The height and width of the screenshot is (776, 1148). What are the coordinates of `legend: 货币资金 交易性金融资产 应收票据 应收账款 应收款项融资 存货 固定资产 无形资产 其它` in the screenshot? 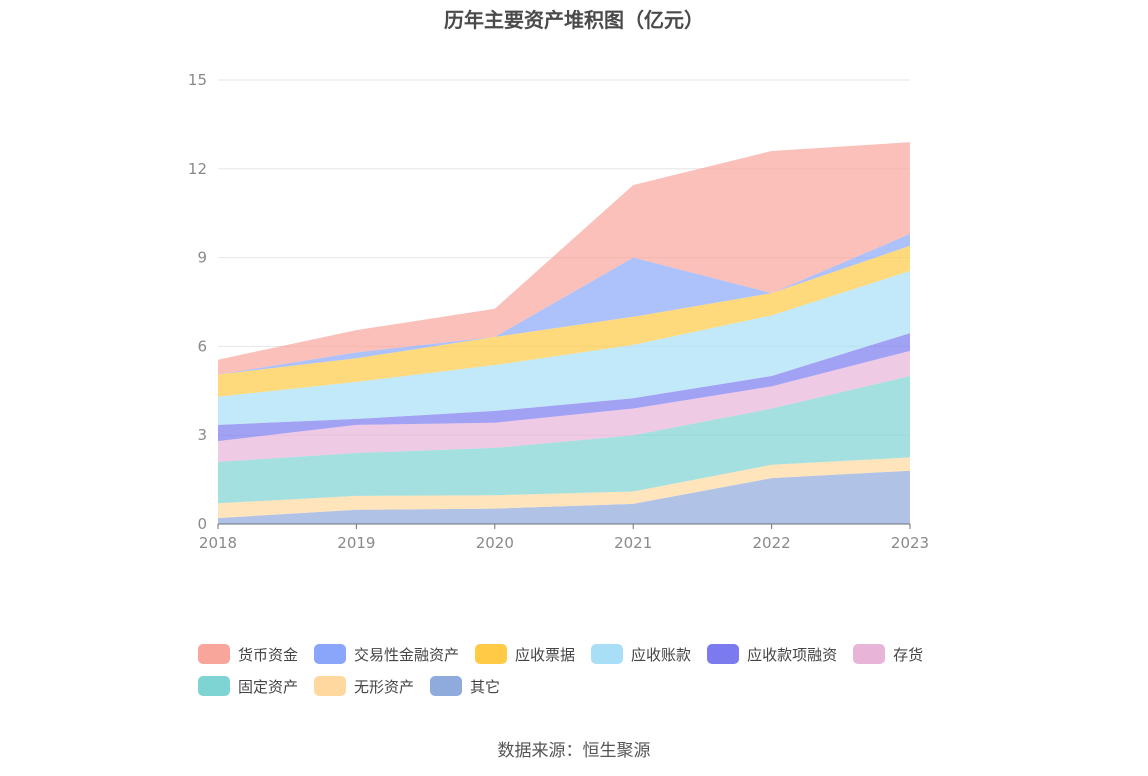 It's located at (588, 670).